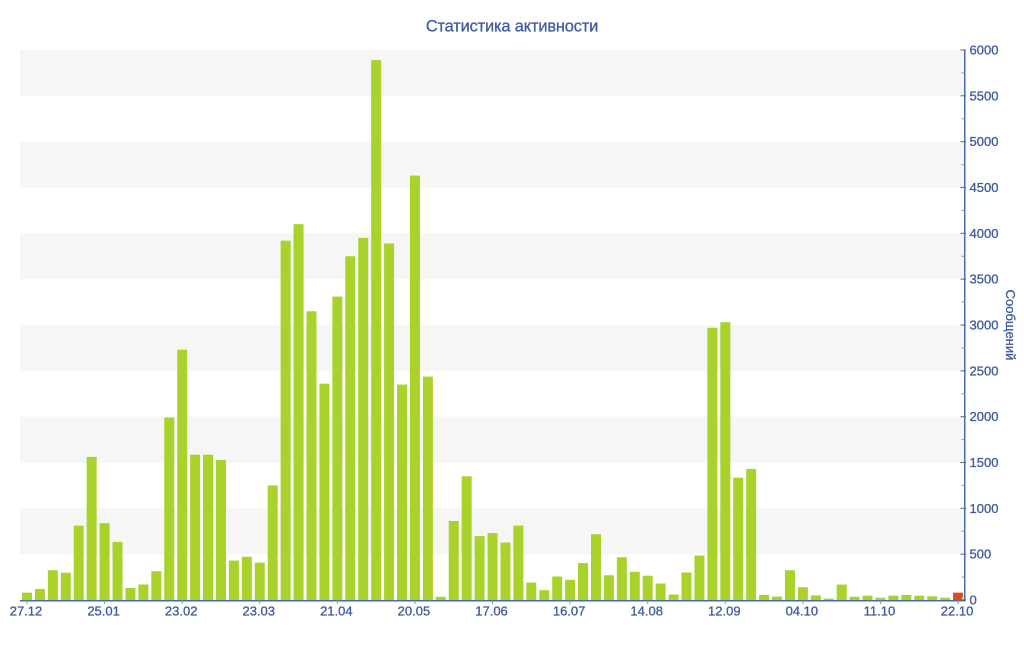 This screenshot has height=645, width=1024. I want to click on svg-text: 21.04, so click(336, 611).